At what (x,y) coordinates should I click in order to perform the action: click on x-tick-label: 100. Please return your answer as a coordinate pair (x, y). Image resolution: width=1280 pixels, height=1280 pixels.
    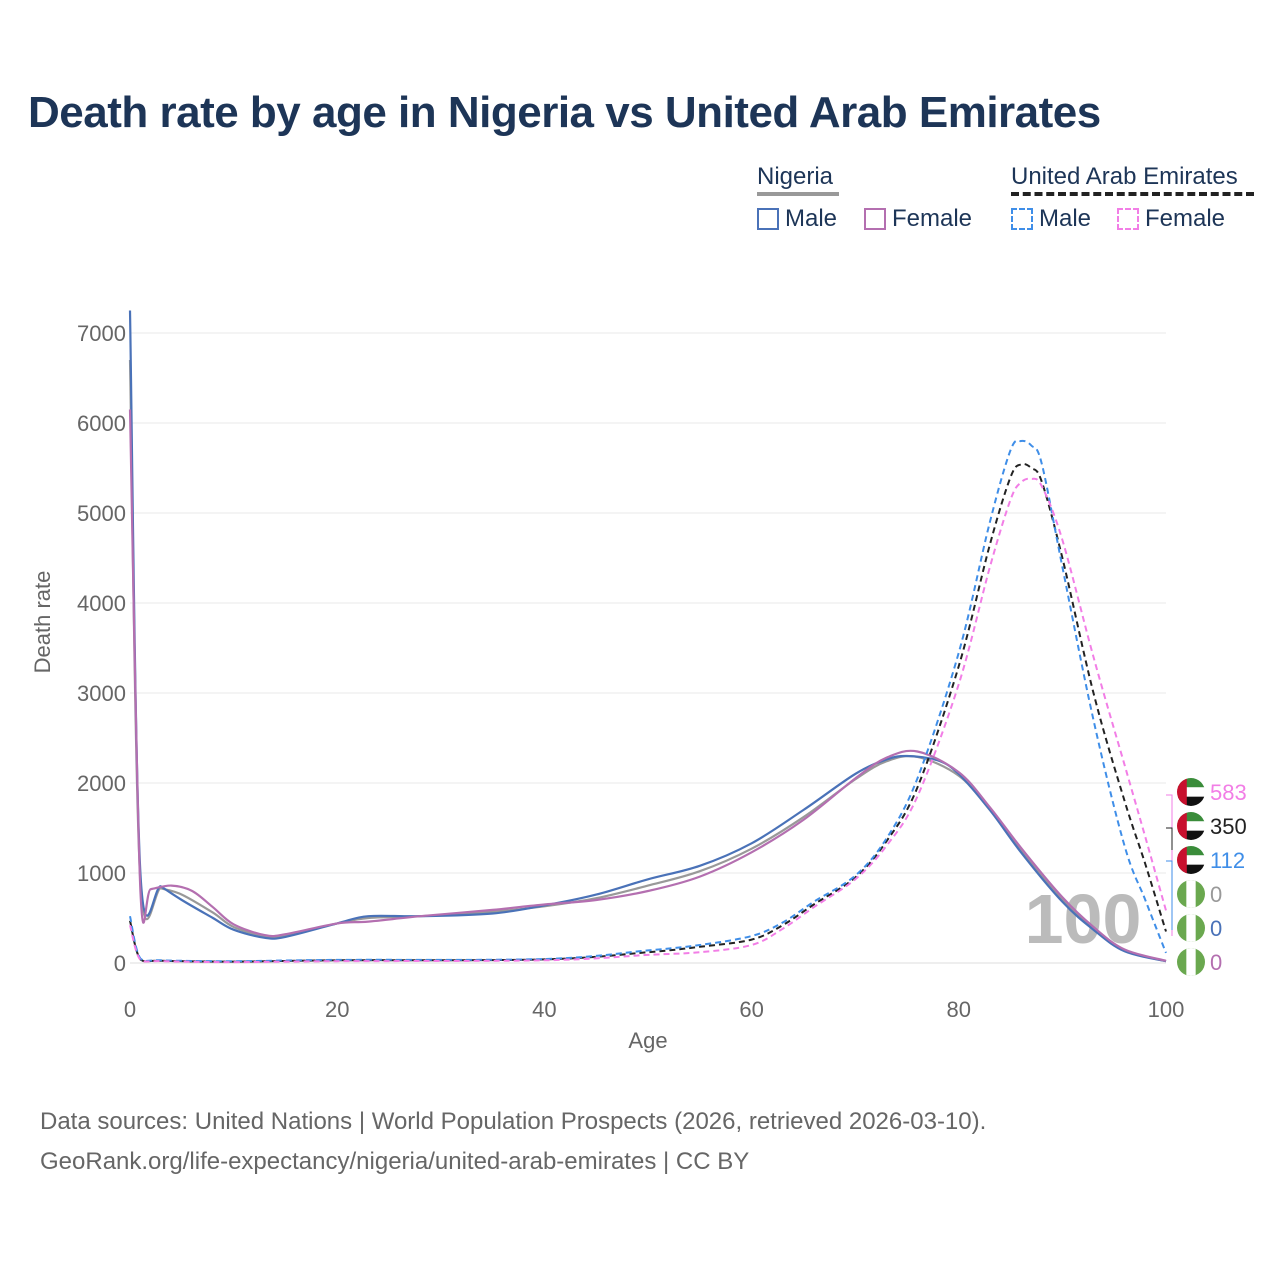
    Looking at the image, I should click on (1166, 1009).